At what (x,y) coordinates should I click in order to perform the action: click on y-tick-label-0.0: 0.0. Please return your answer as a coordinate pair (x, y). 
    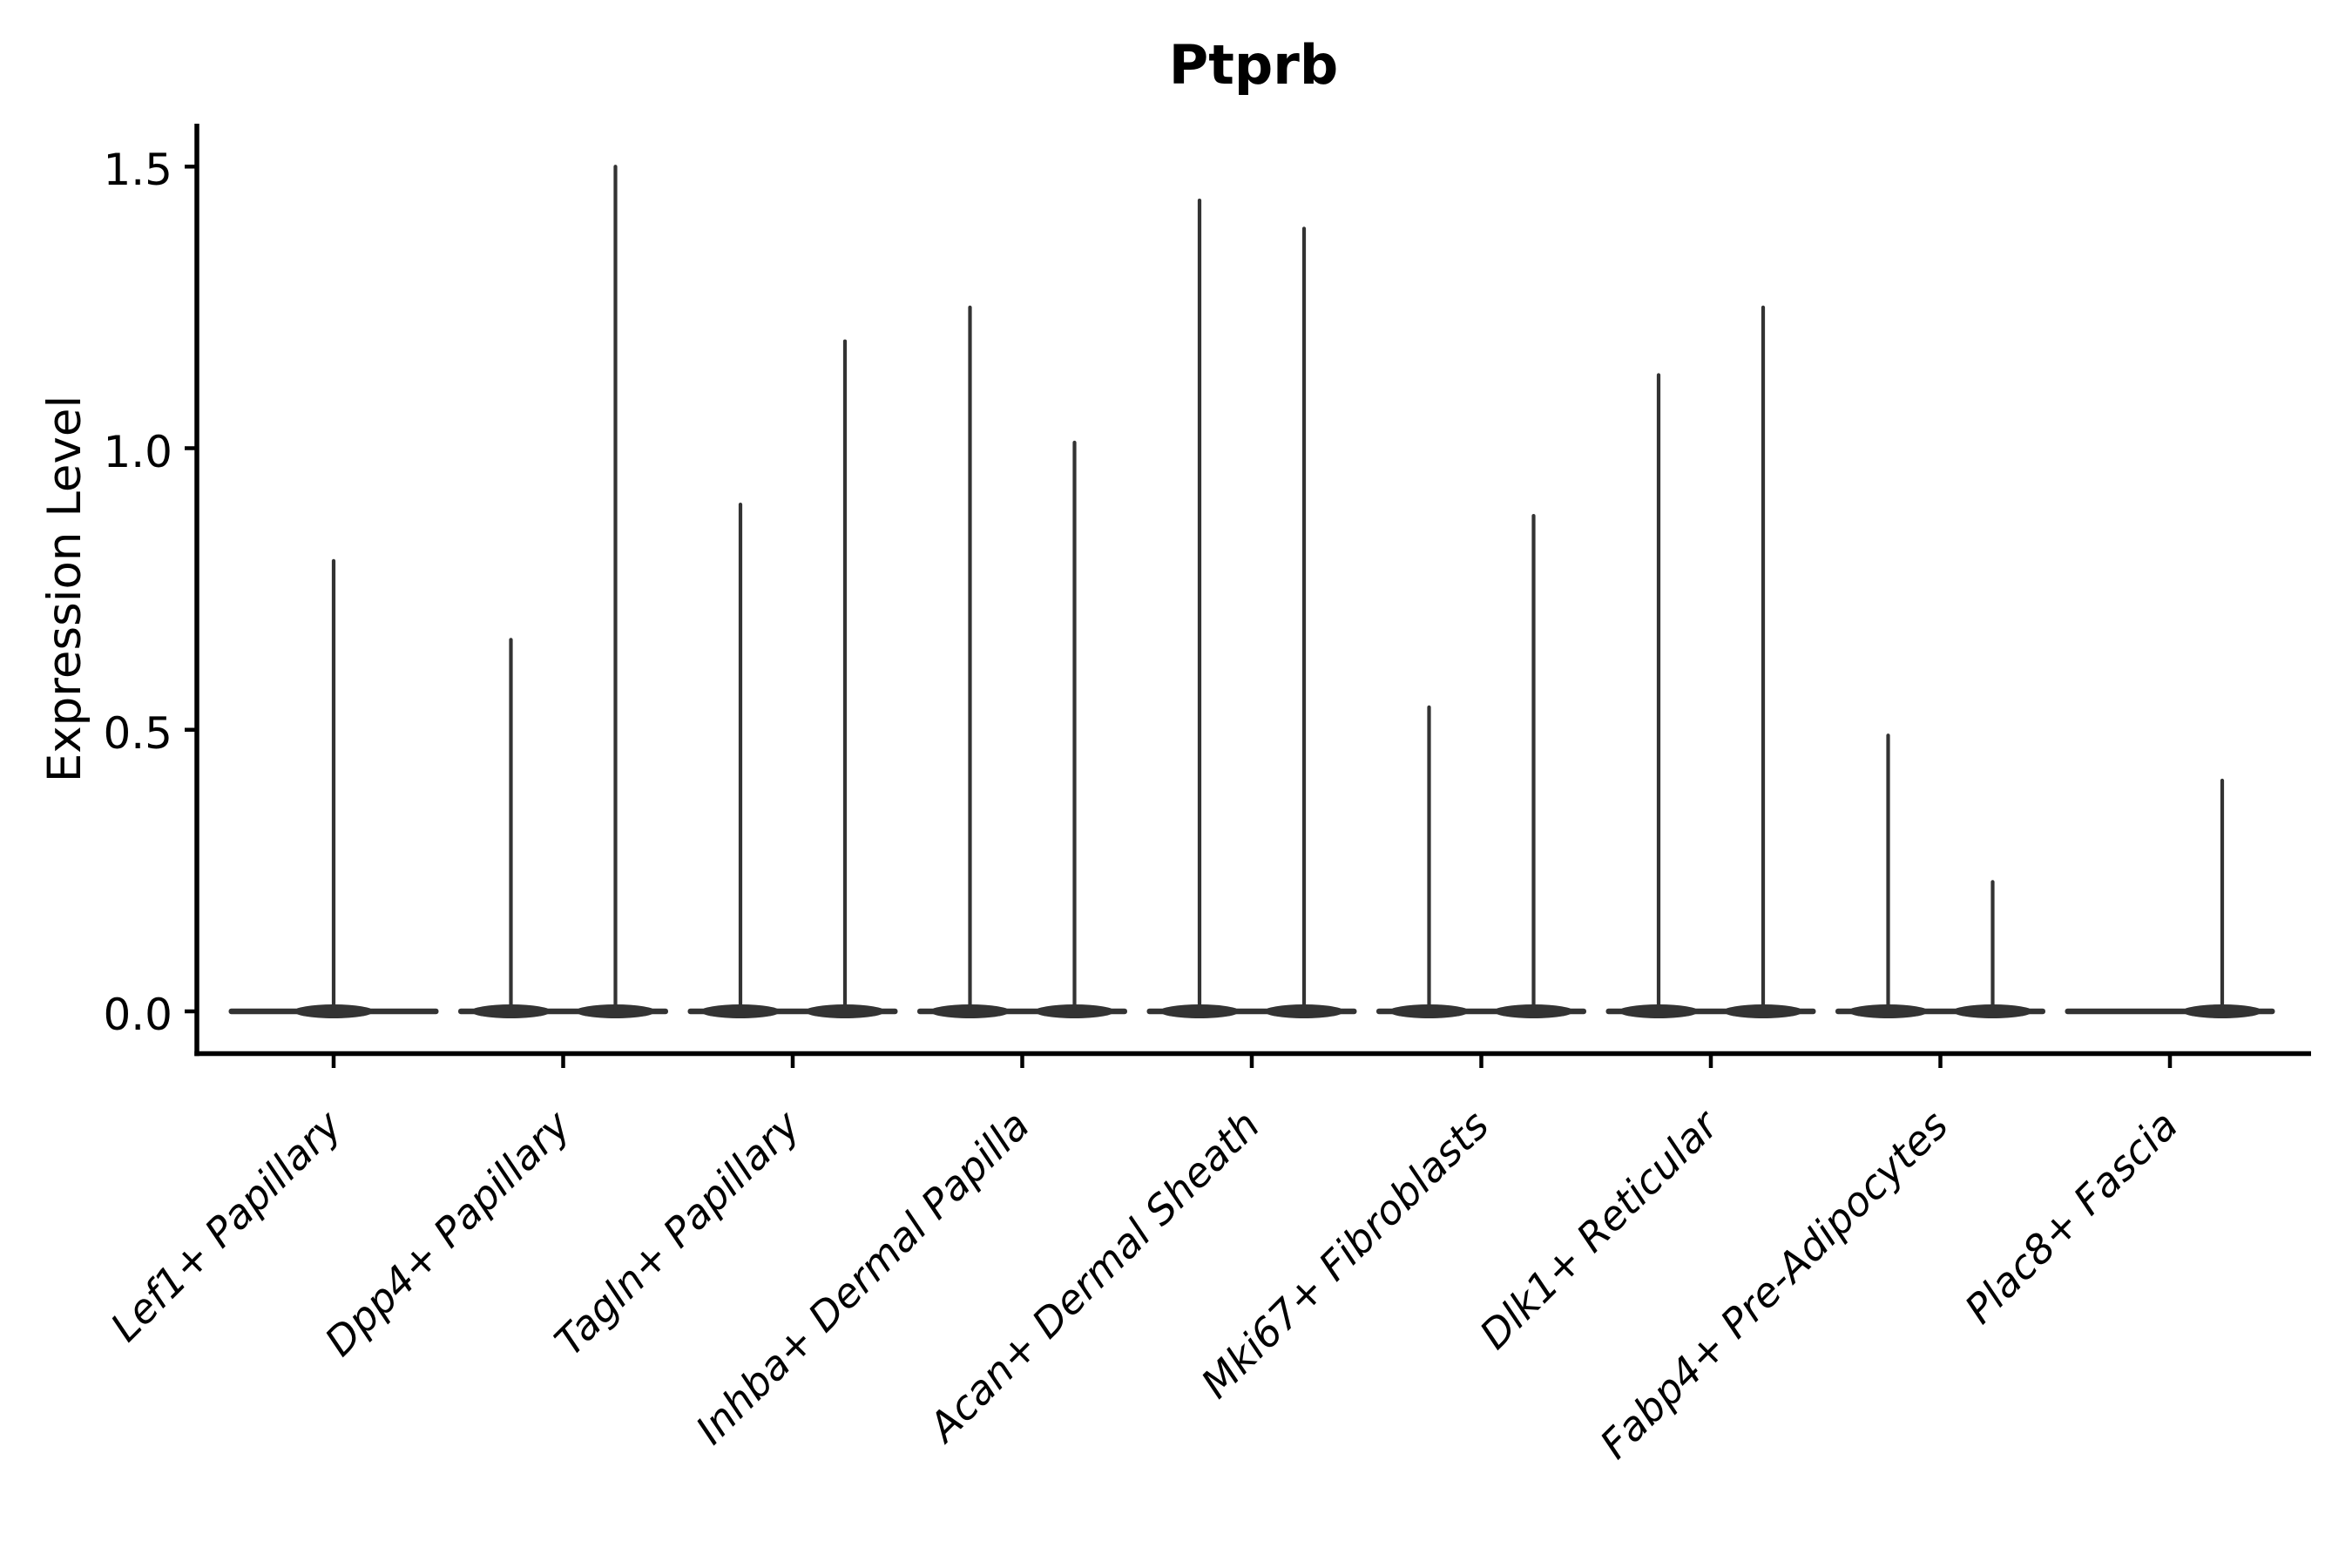
    Looking at the image, I should click on (137, 1015).